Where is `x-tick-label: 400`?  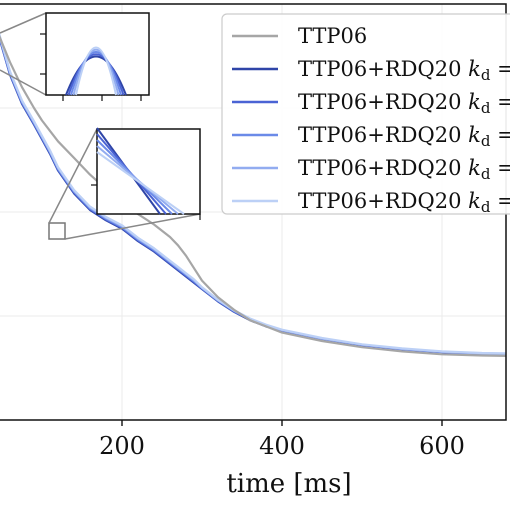
x-tick-label: 400 is located at coordinates (282, 446).